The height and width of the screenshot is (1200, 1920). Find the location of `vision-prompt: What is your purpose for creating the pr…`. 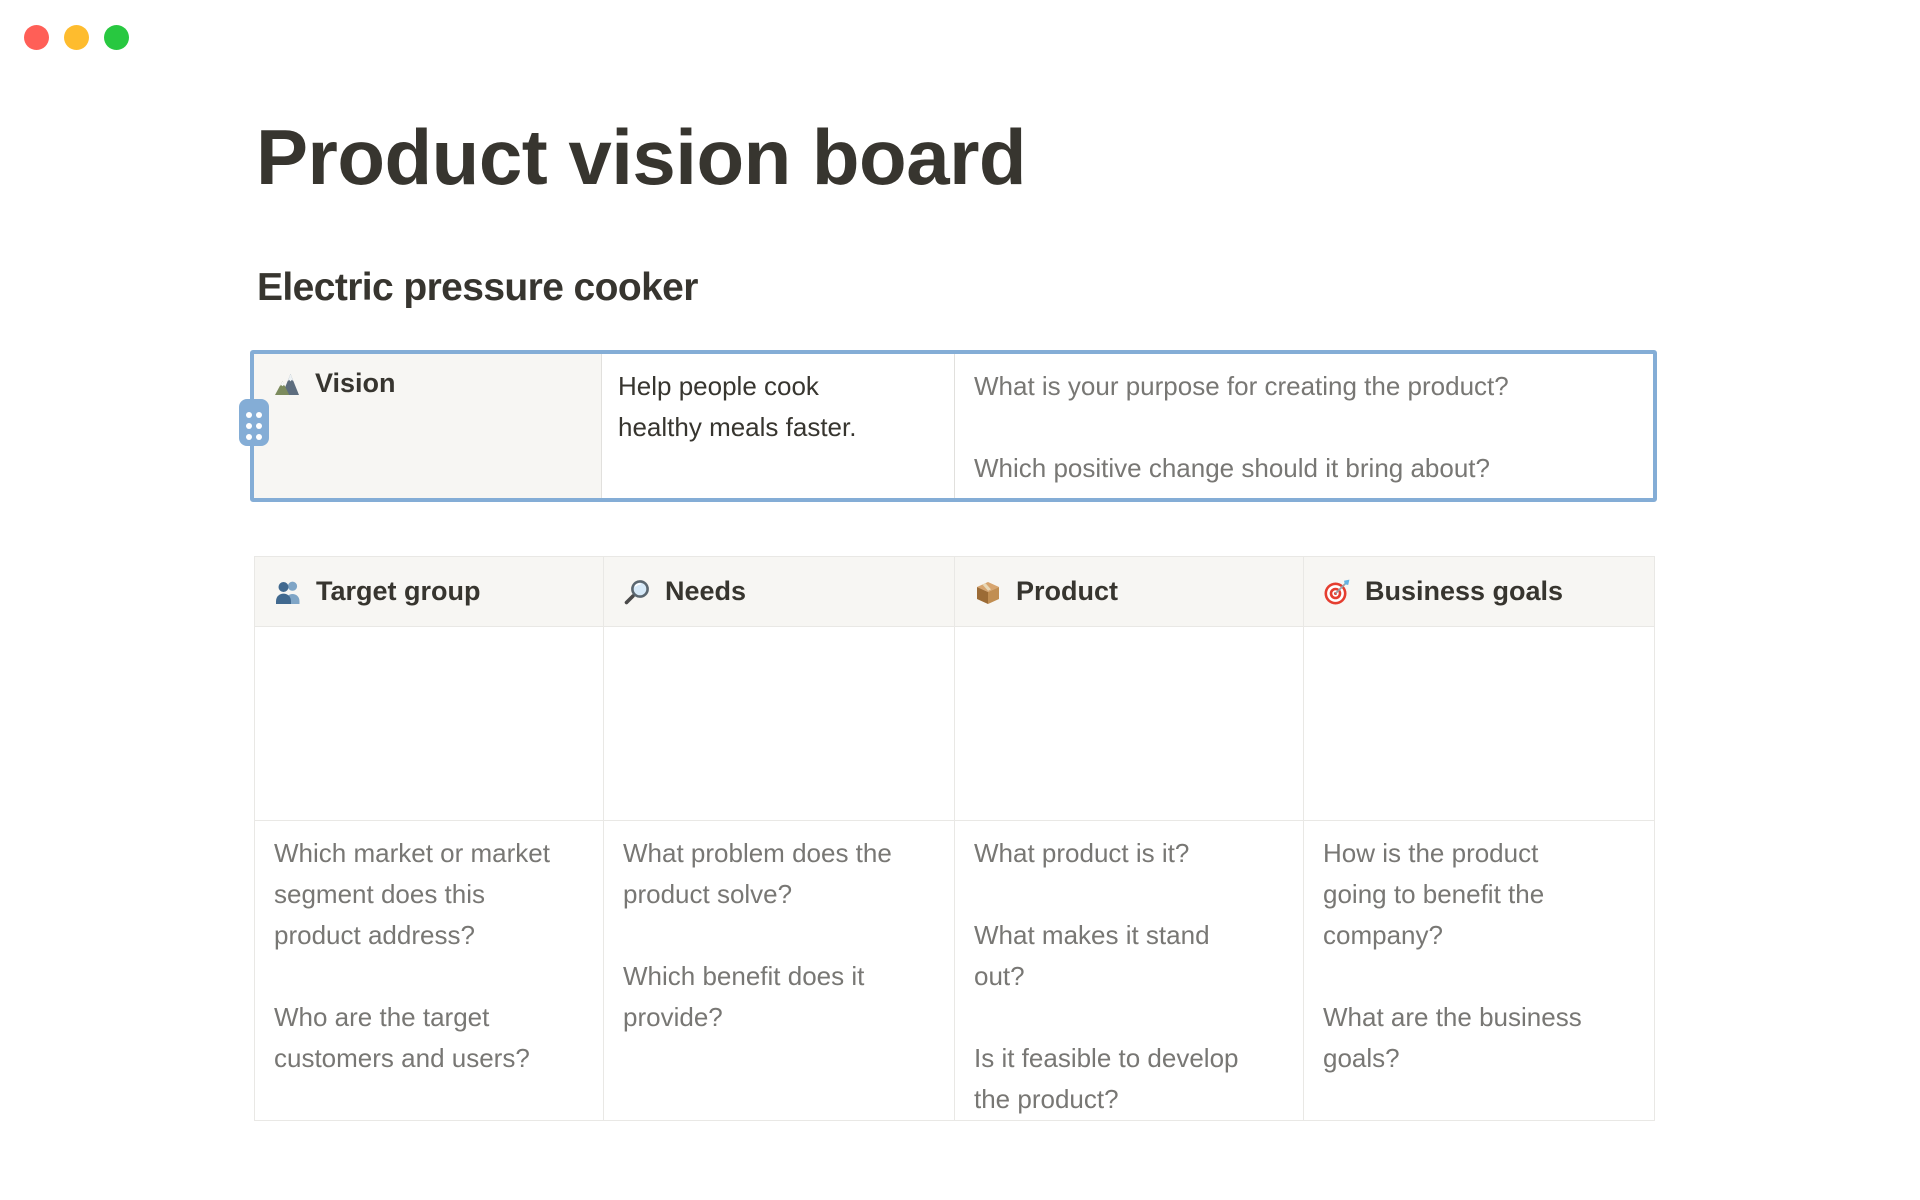

vision-prompt: What is your purpose for creating the pr… is located at coordinates (1241, 386).